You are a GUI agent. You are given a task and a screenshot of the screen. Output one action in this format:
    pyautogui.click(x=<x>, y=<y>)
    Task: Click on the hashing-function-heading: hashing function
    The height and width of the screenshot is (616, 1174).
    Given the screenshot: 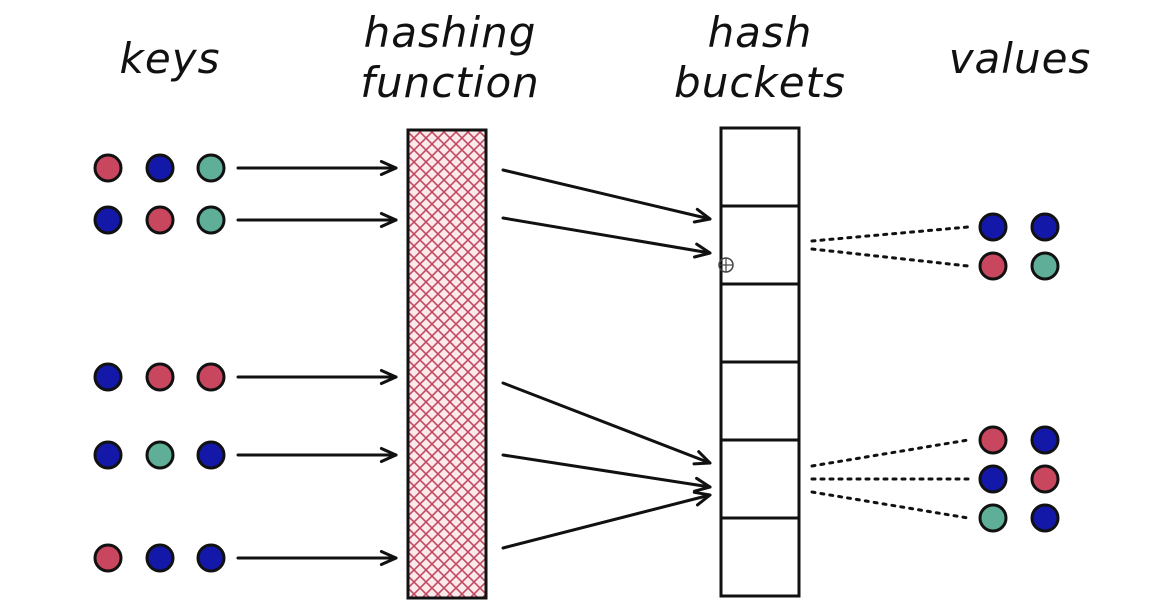 What is the action you would take?
    pyautogui.click(x=450, y=58)
    